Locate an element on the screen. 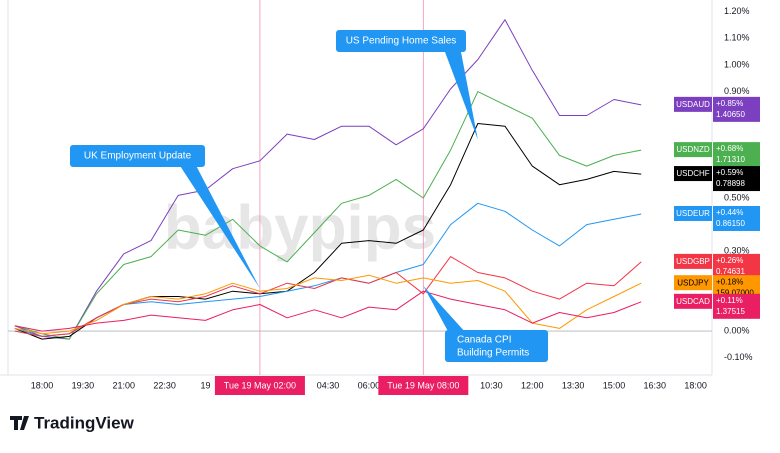 This screenshot has height=453, width=780. series-price: 1.37515 is located at coordinates (730, 311).